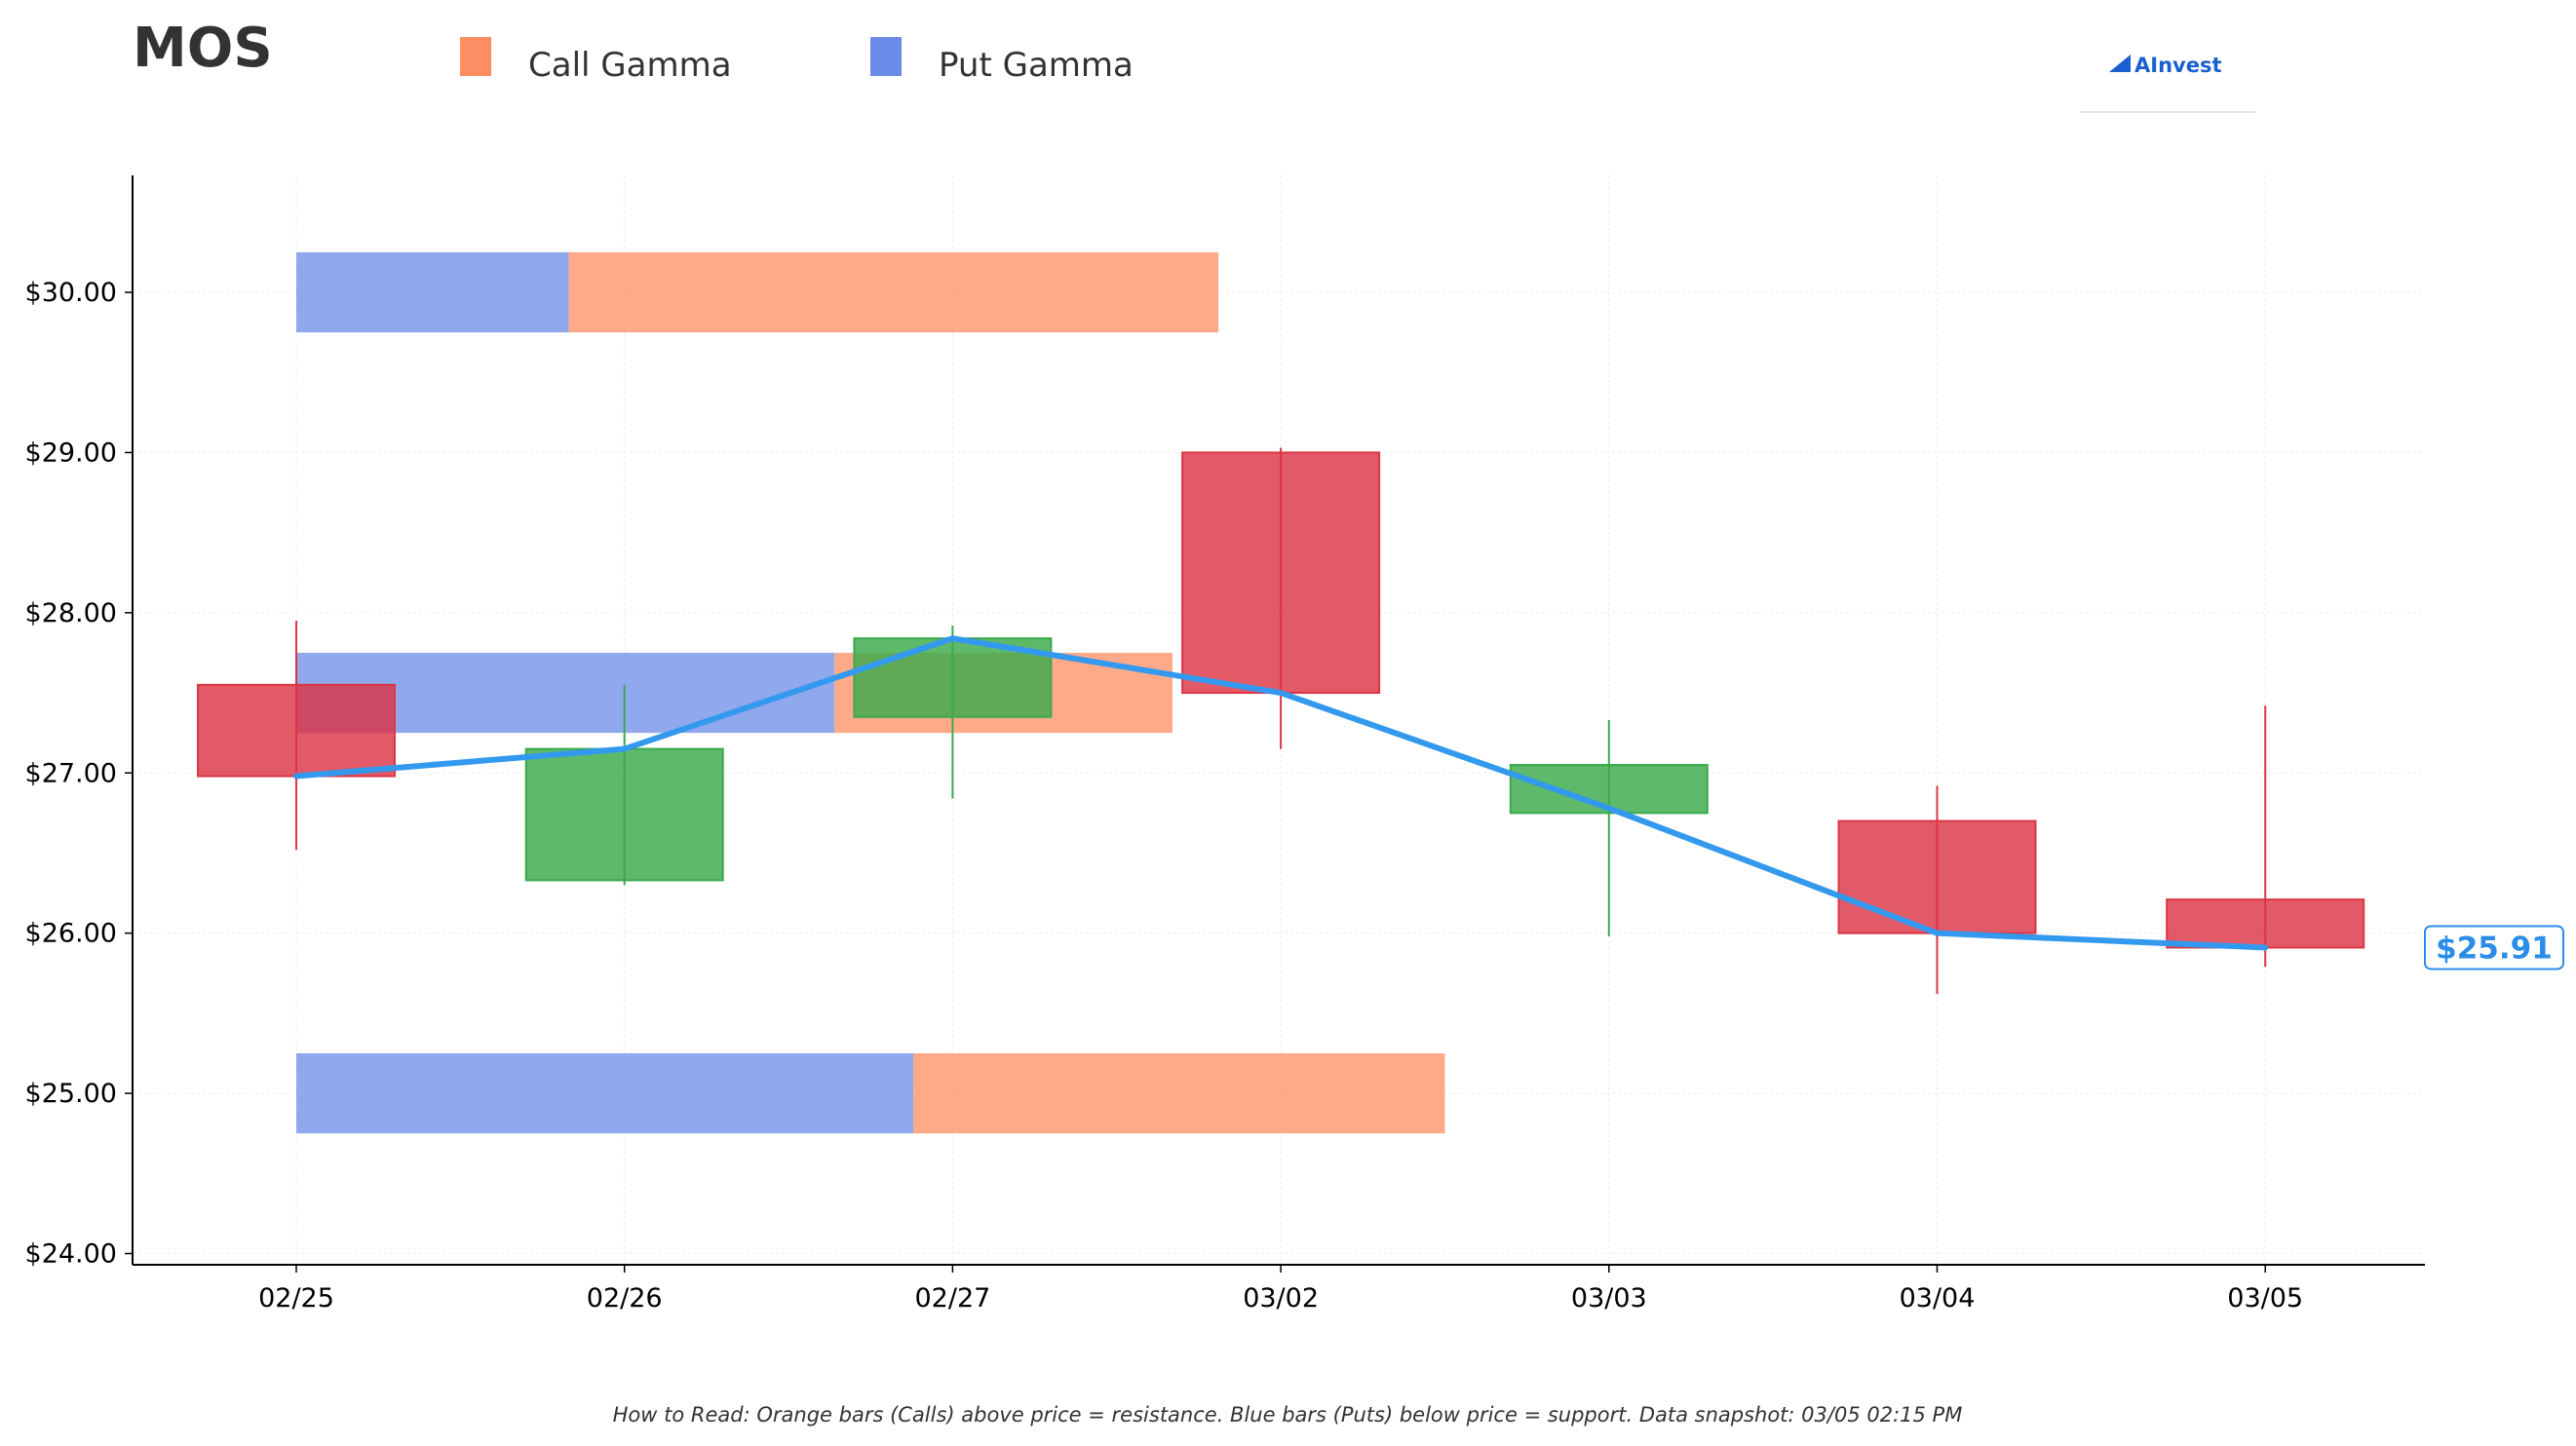 The image size is (2576, 1446). Describe the element at coordinates (203, 48) in the screenshot. I see `chart-title: MOS` at that location.